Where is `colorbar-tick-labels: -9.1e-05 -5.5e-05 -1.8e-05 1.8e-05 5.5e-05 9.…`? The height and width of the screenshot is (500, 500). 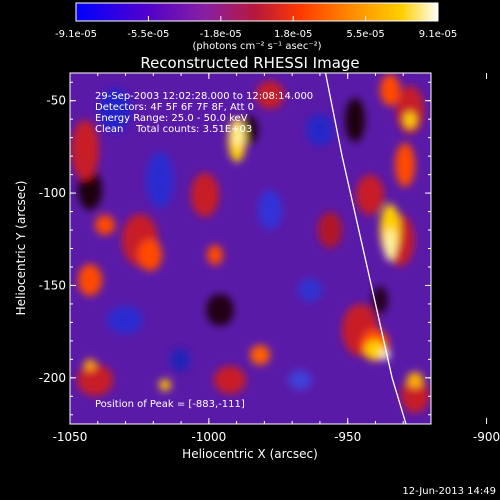 colorbar-tick-labels: -9.1e-05 -5.5e-05 -1.8e-05 1.8e-05 5.5e-05 9.… is located at coordinates (256, 34).